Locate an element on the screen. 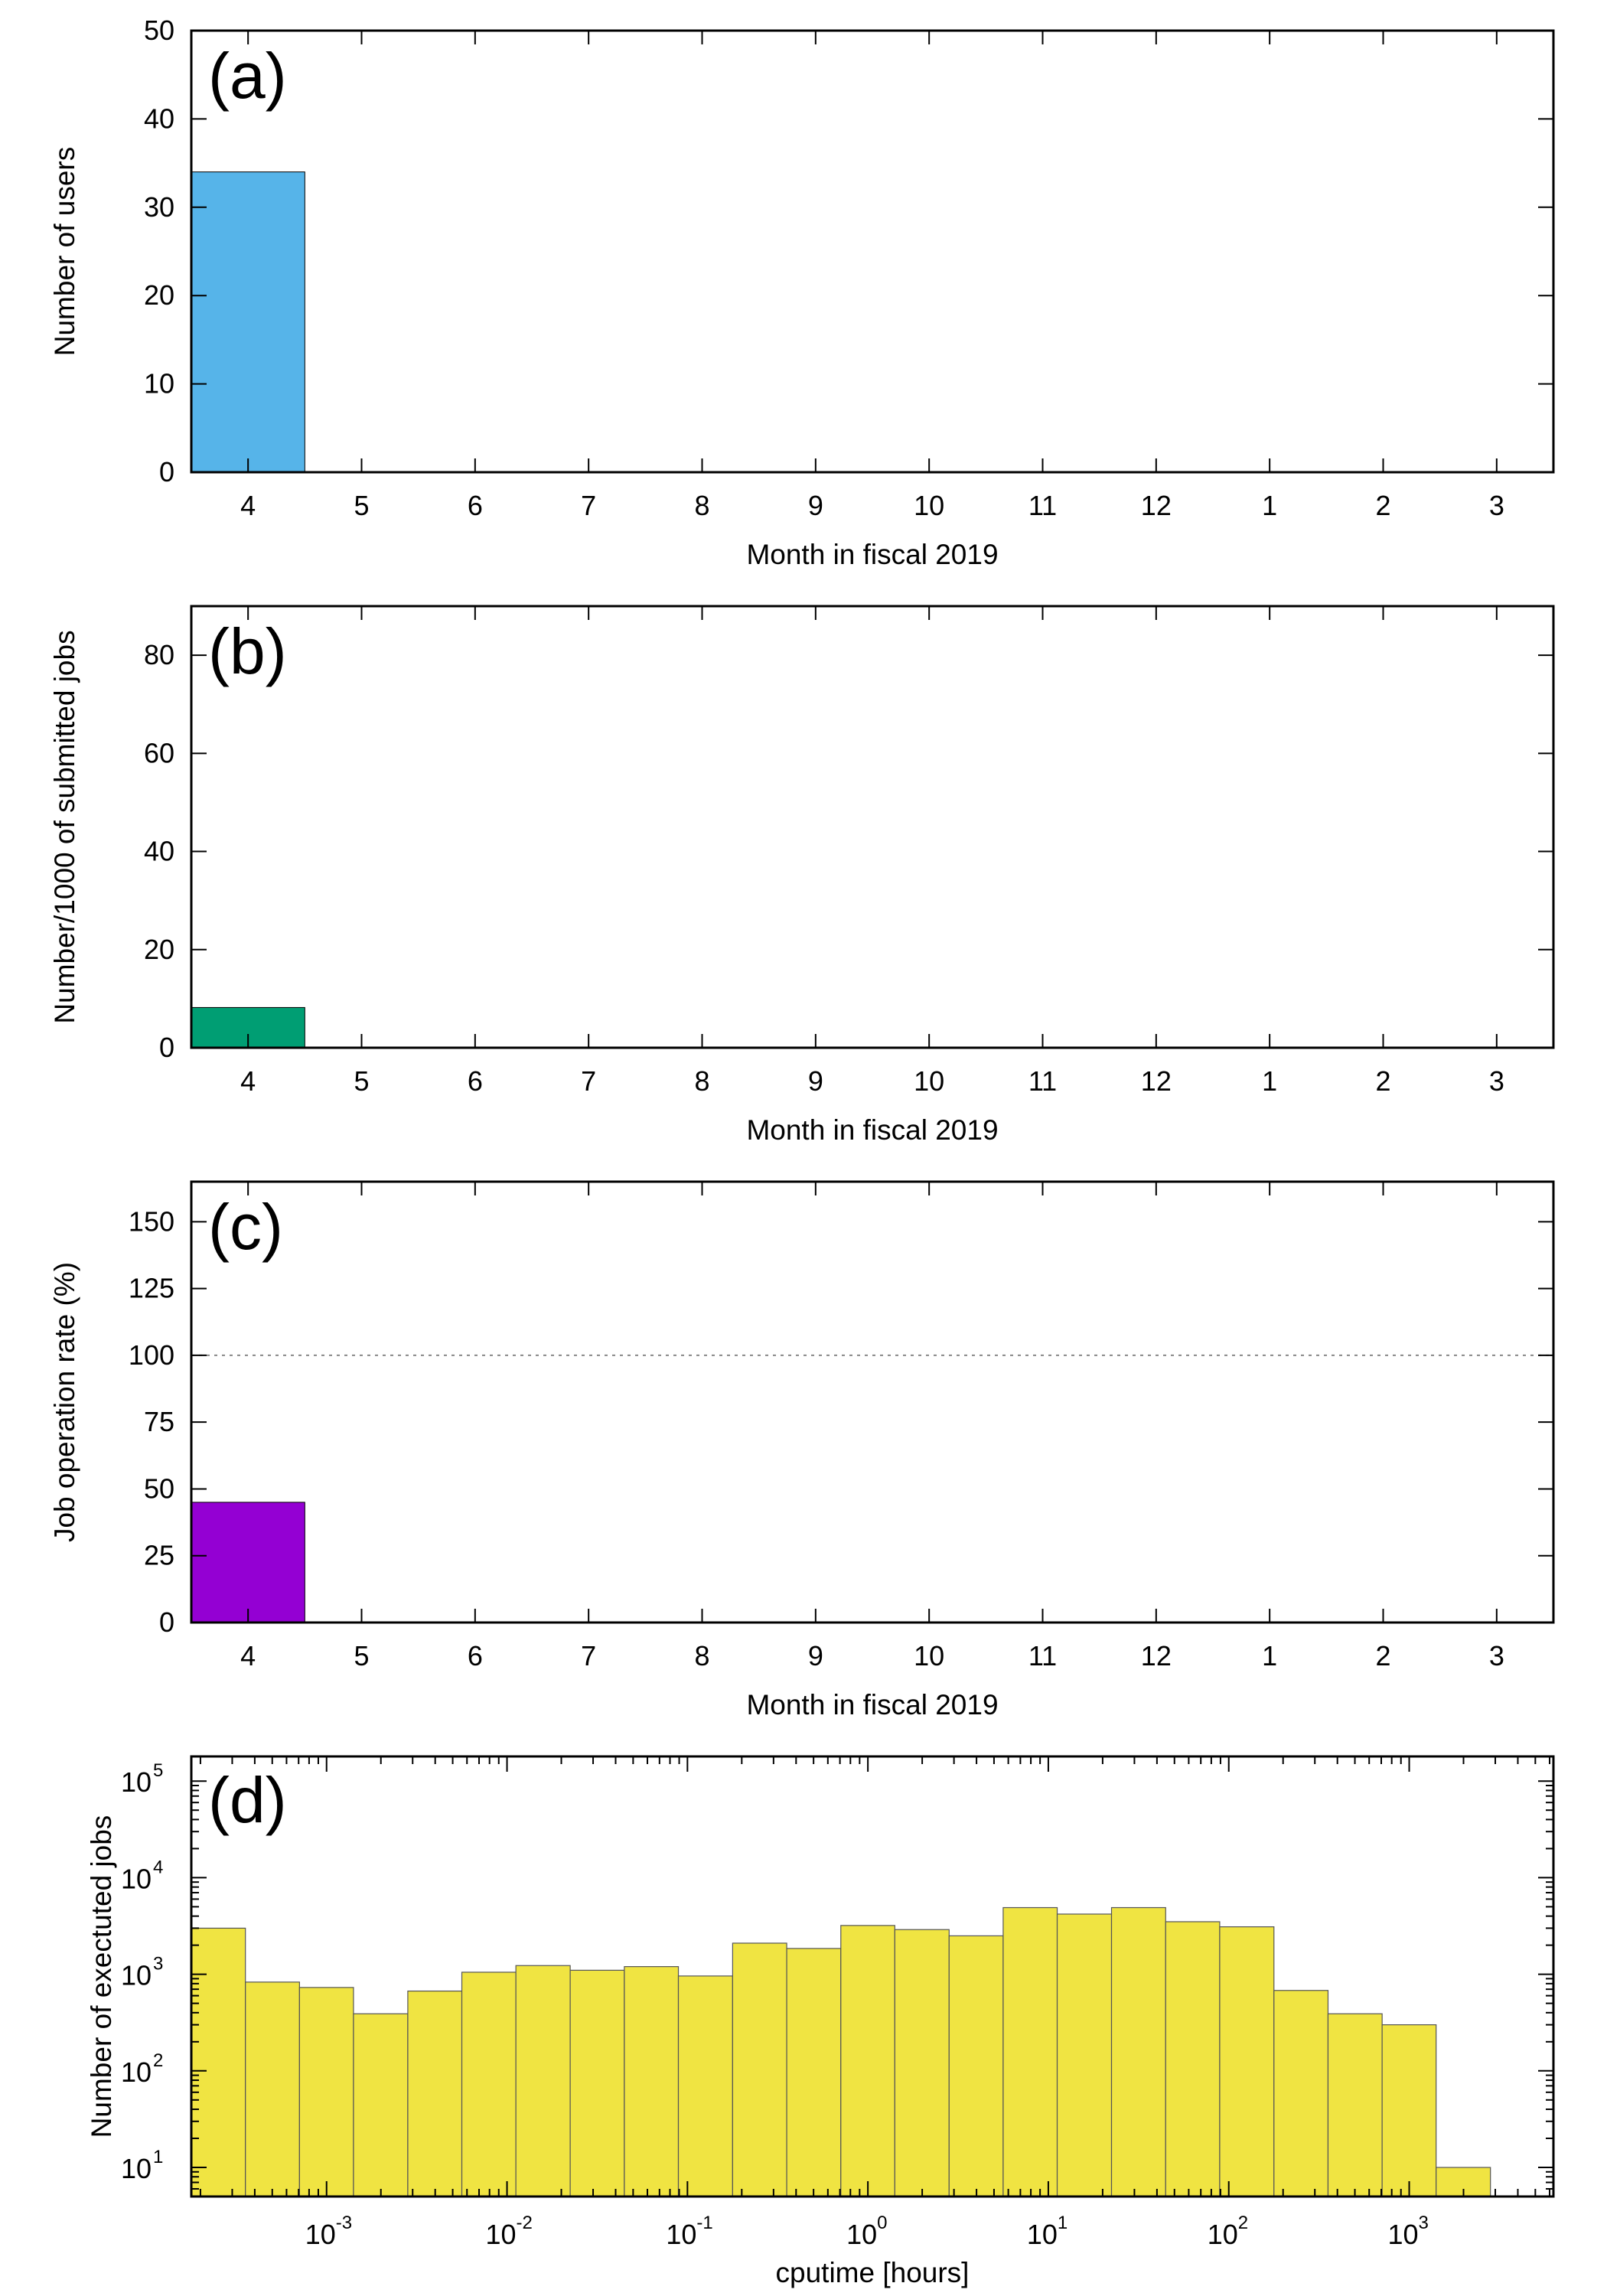 The height and width of the screenshot is (2296, 1607). y-tick-label: 50 is located at coordinates (159, 30).